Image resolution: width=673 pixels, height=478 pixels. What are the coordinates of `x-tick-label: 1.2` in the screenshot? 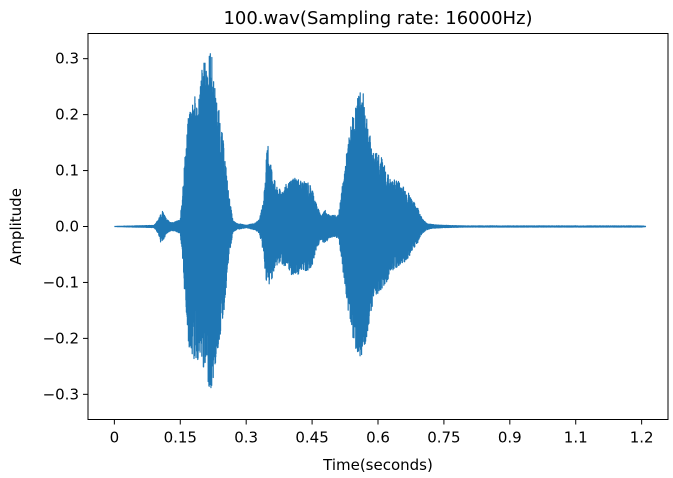 It's located at (642, 438).